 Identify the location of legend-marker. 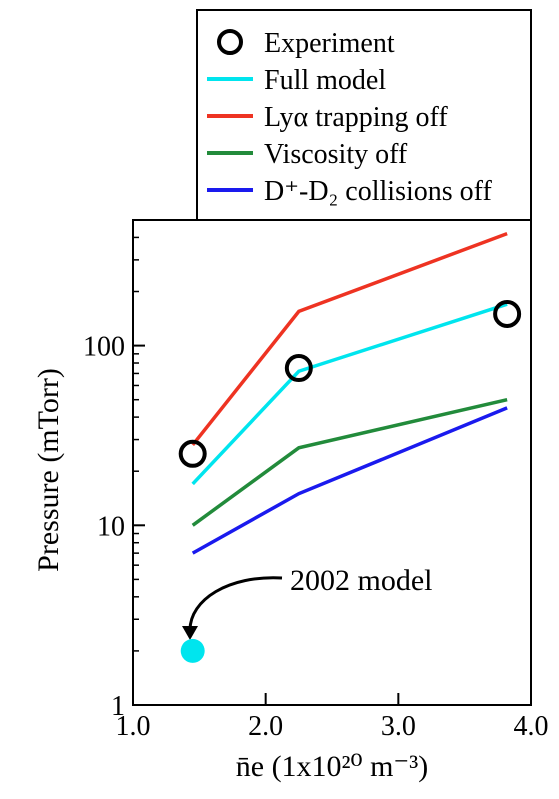
(230, 42).